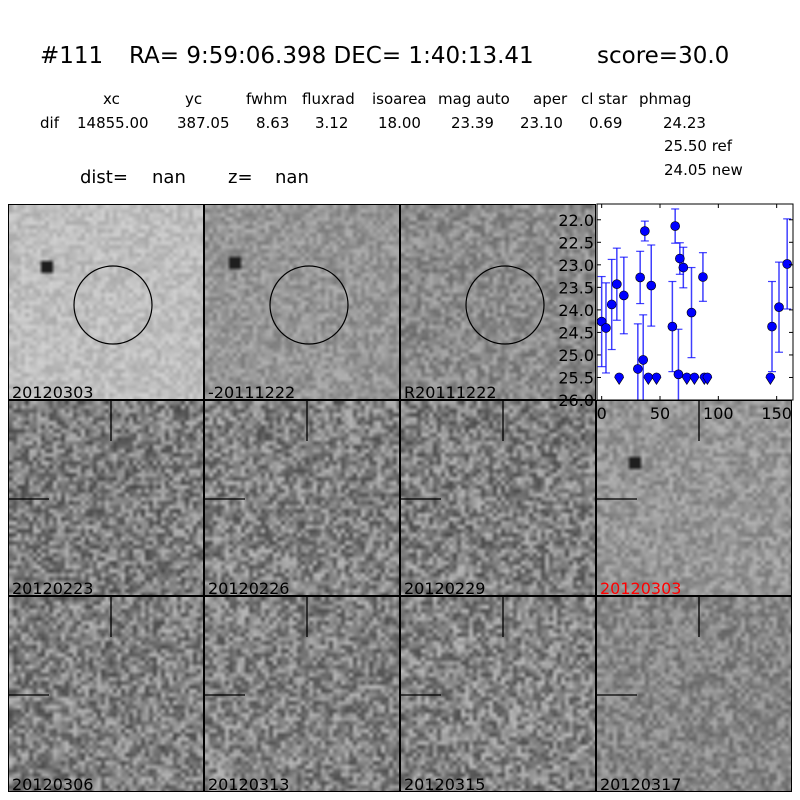 This screenshot has height=800, width=800. I want to click on y-tick-label: 23.5, so click(576, 287).